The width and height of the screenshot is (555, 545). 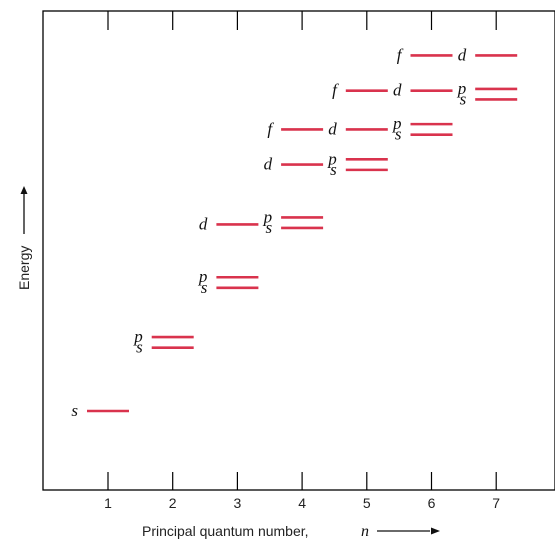 What do you see at coordinates (268, 164) in the screenshot?
I see `level-label-4d: d` at bounding box center [268, 164].